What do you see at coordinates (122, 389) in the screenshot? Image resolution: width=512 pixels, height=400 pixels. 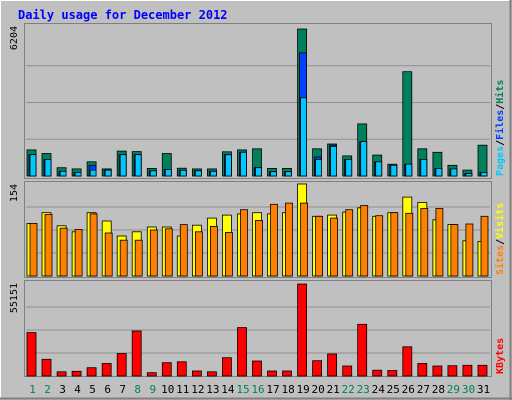 I see `day-label: 7` at bounding box center [122, 389].